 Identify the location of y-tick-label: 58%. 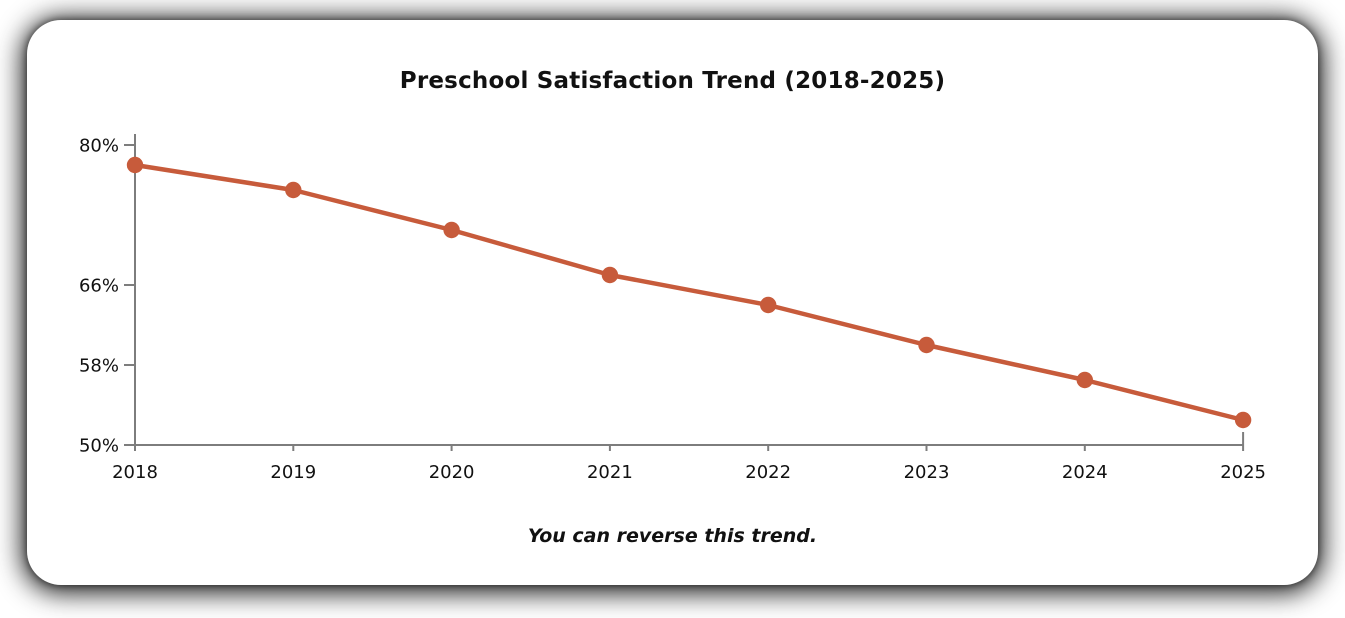
(99, 366).